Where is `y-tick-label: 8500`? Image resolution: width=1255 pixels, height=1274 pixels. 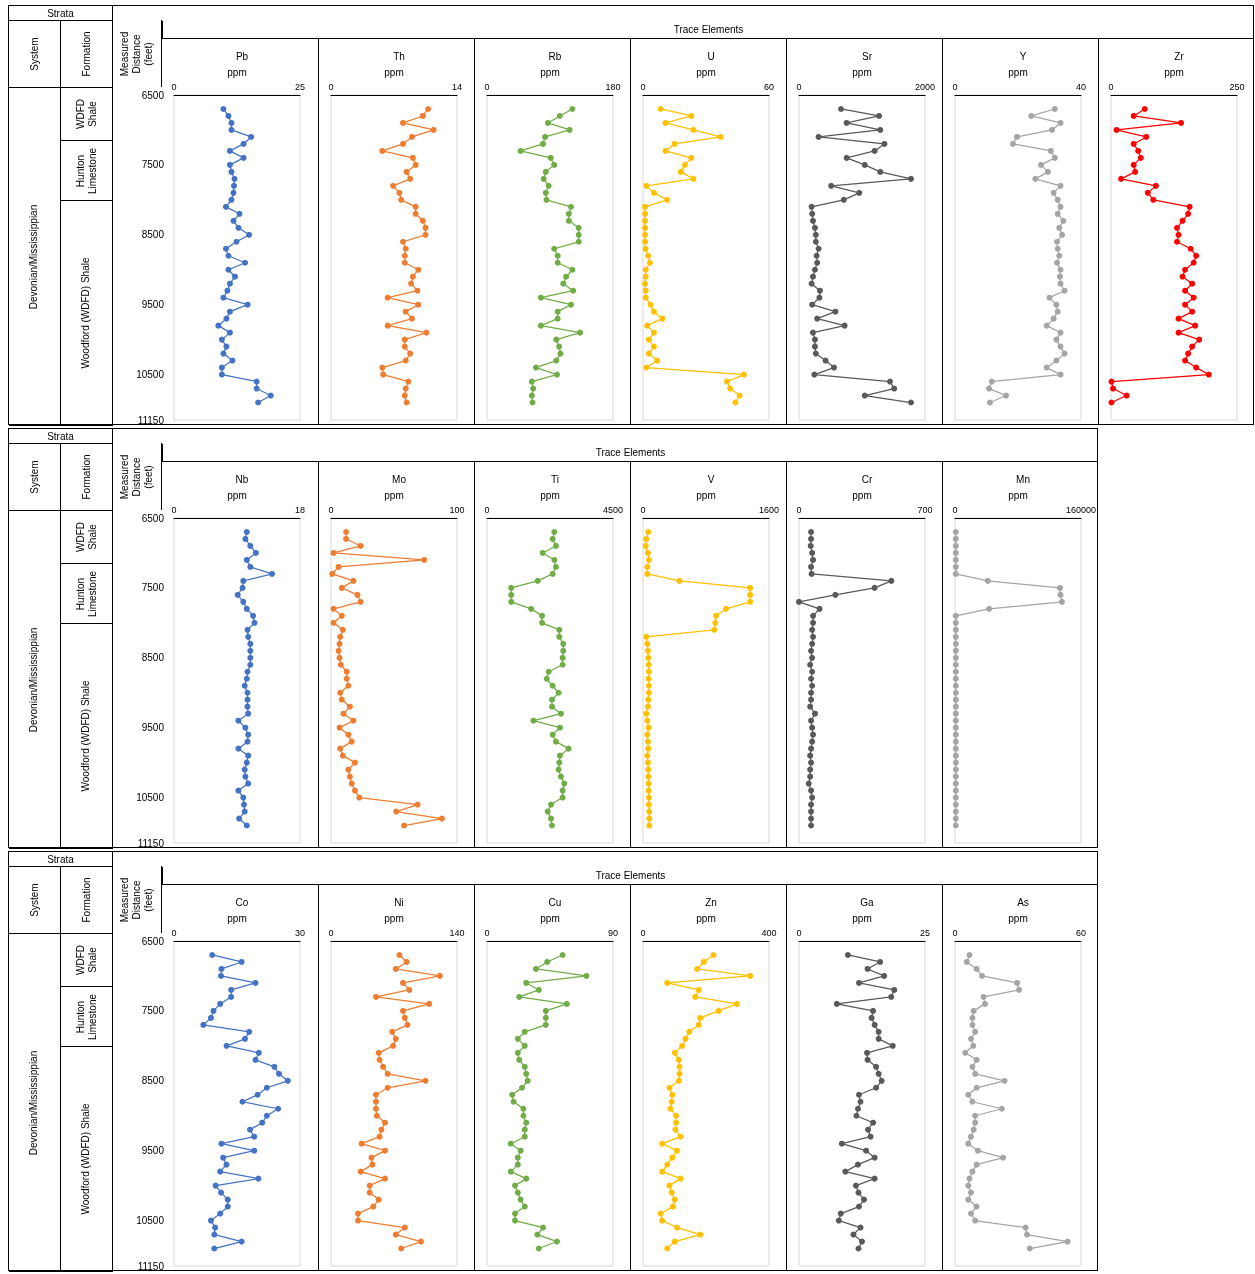
y-tick-label: 8500 is located at coordinates (153, 235).